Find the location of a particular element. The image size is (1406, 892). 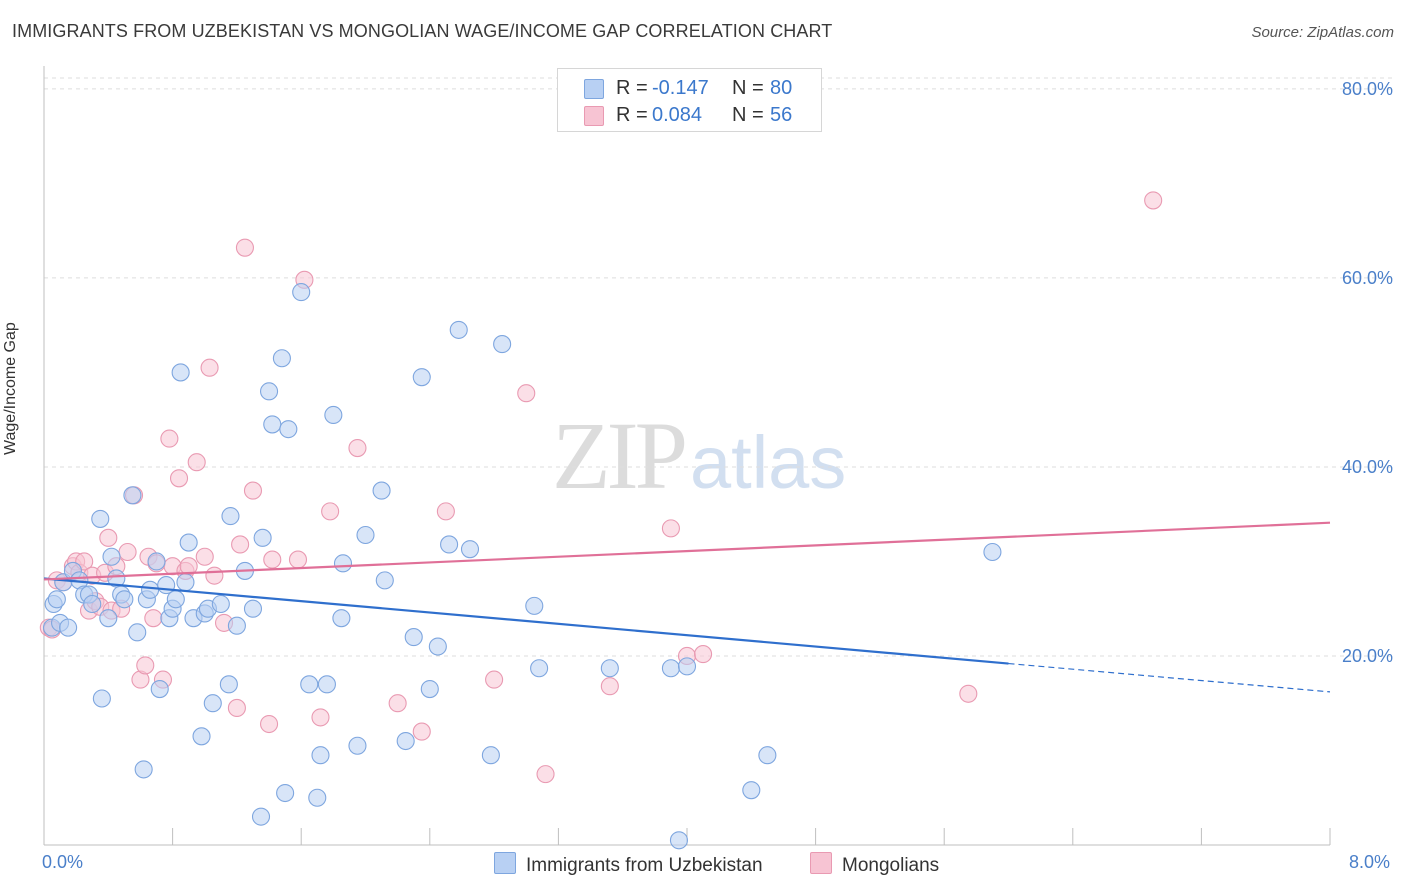

y-tick-label: 60.0% is located at coordinates (1367, 278).